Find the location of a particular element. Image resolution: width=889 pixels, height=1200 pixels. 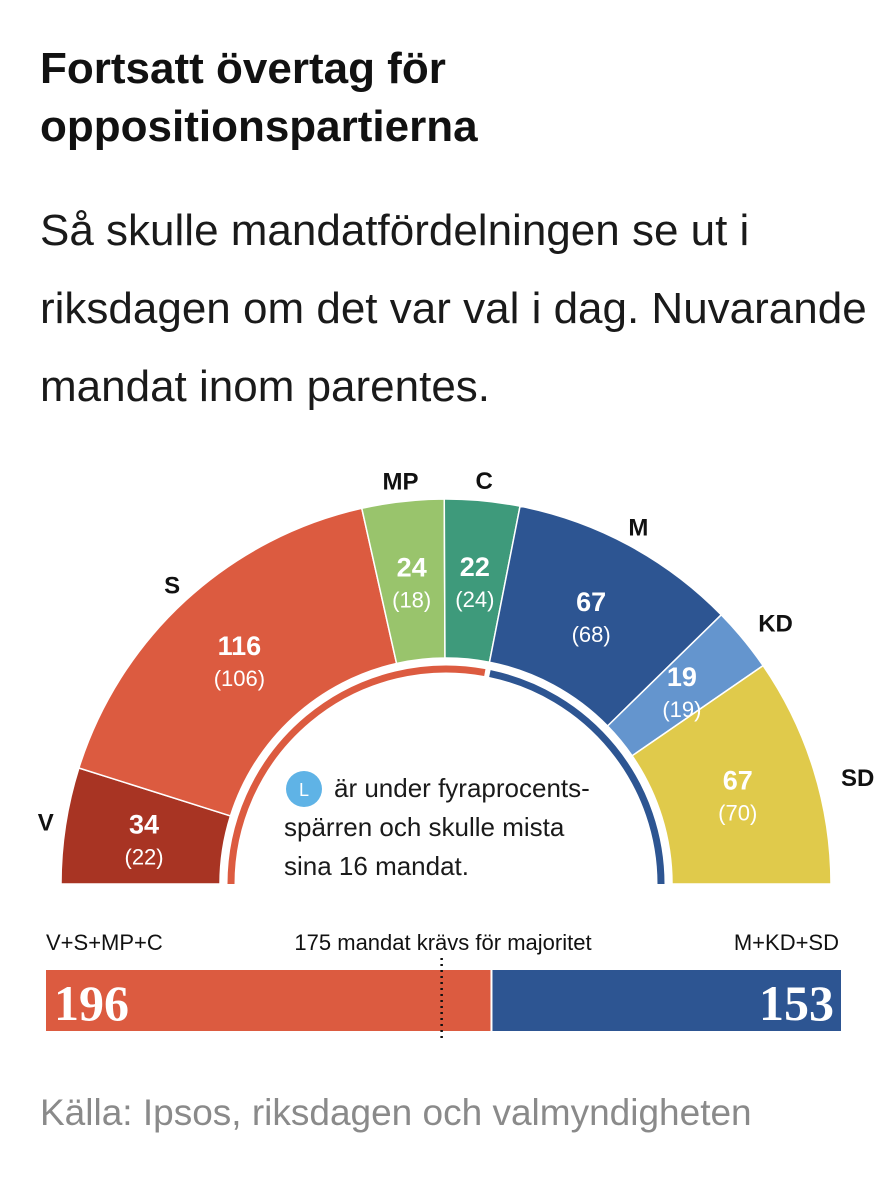

bloc-inner-arcs is located at coordinates (446, 775).